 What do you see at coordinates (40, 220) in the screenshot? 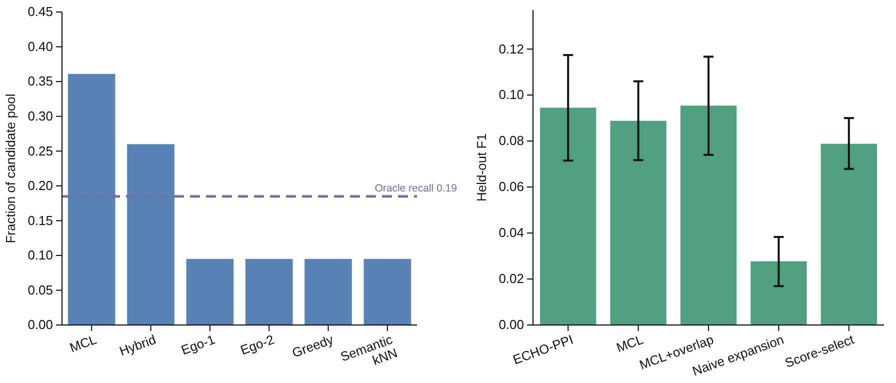
I see `y-tick-label: 0.15` at bounding box center [40, 220].